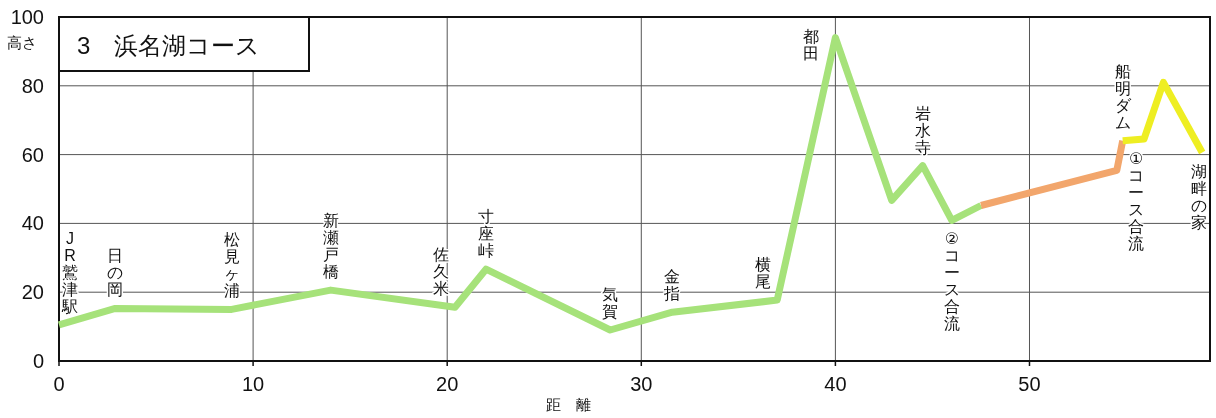  I want to click on x-tick-label: 20, so click(447, 384).